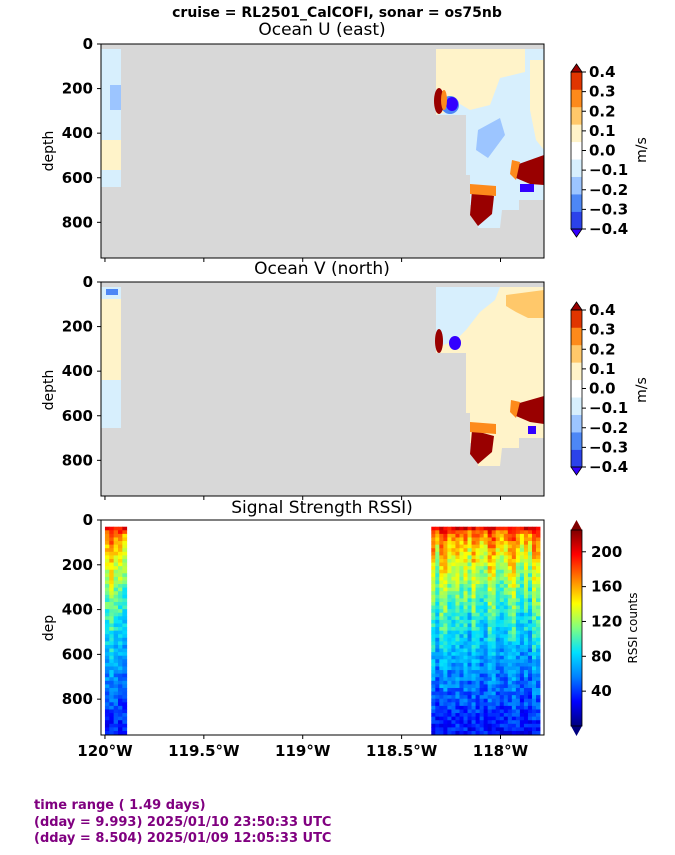 The width and height of the screenshot is (675, 855). What do you see at coordinates (402, 751) in the screenshot?
I see `x-tick-label: 118.5°W` at bounding box center [402, 751].